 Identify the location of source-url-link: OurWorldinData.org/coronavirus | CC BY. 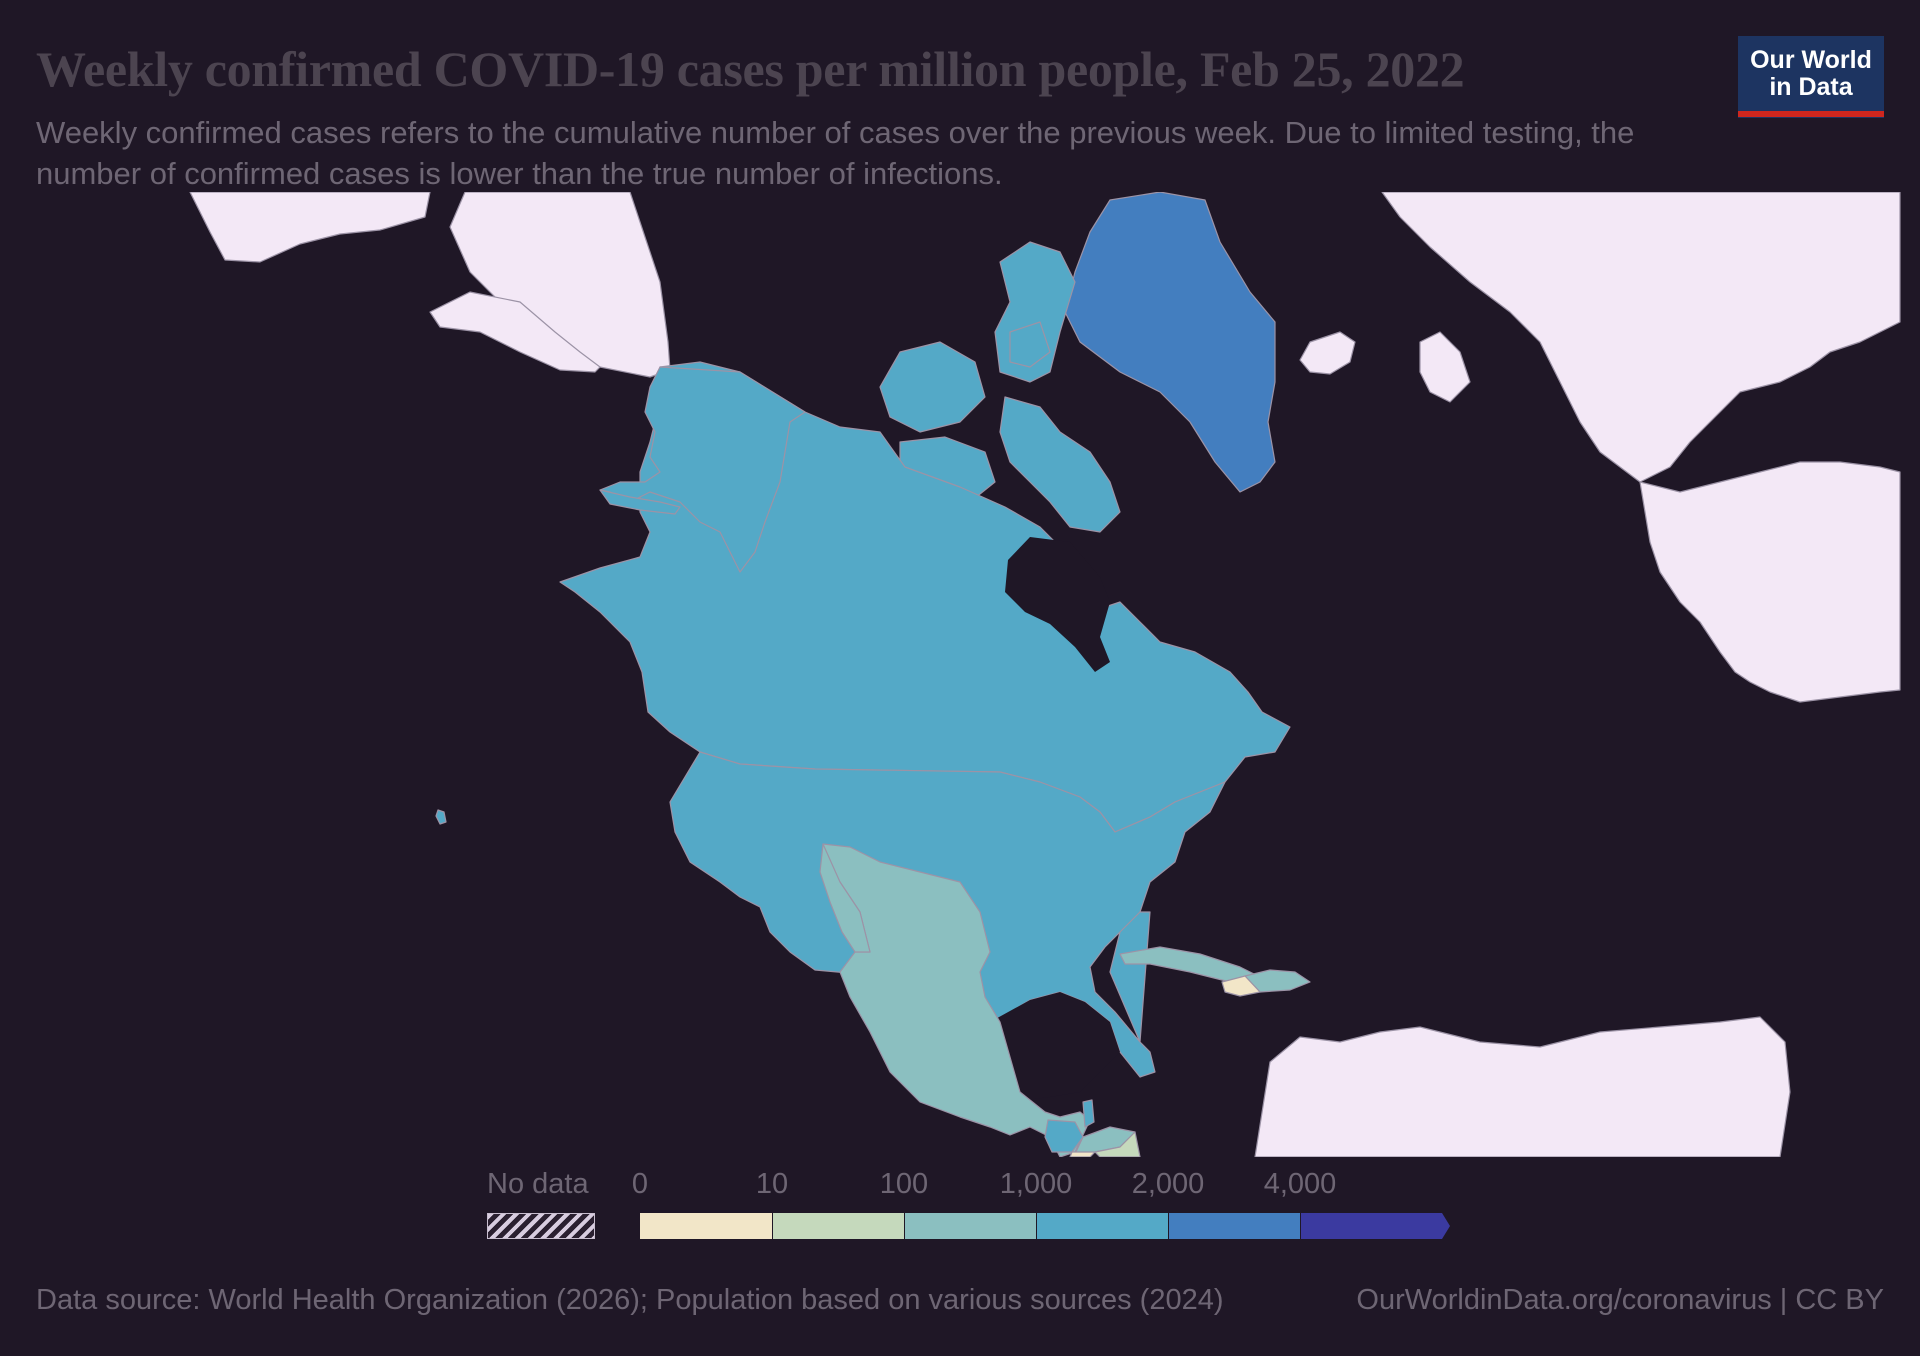
(1620, 1300).